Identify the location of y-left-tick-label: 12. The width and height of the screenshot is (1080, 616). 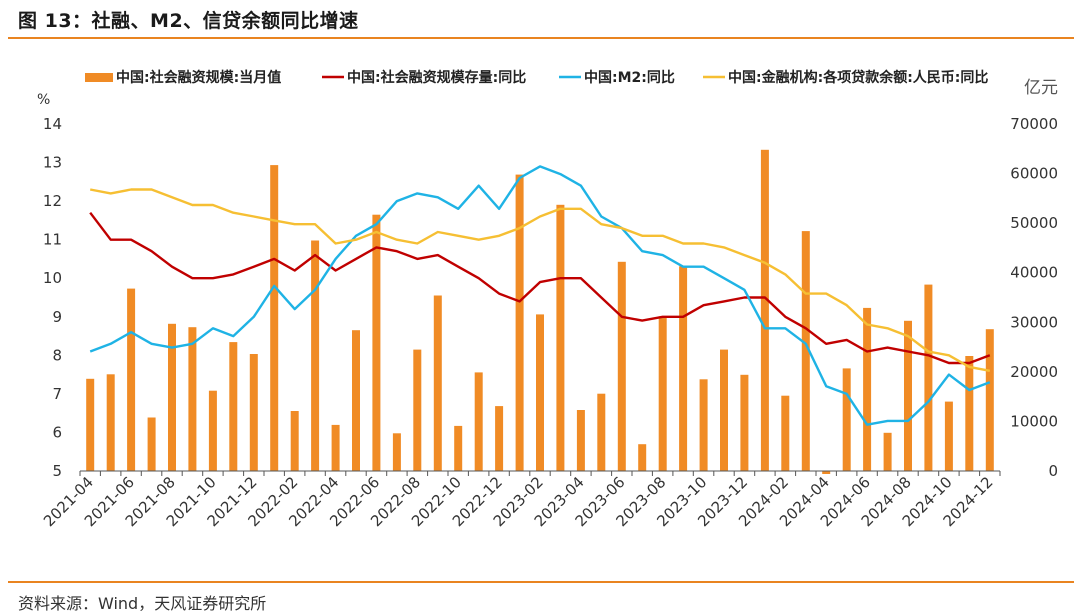
(52, 201).